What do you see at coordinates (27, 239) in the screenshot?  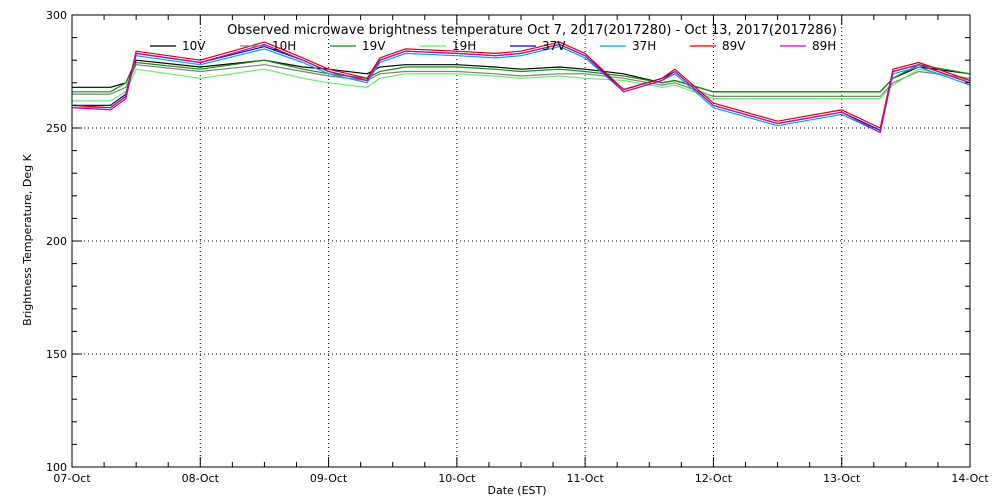 I see `y-axis-label: Brightness Temperature, Deg K` at bounding box center [27, 239].